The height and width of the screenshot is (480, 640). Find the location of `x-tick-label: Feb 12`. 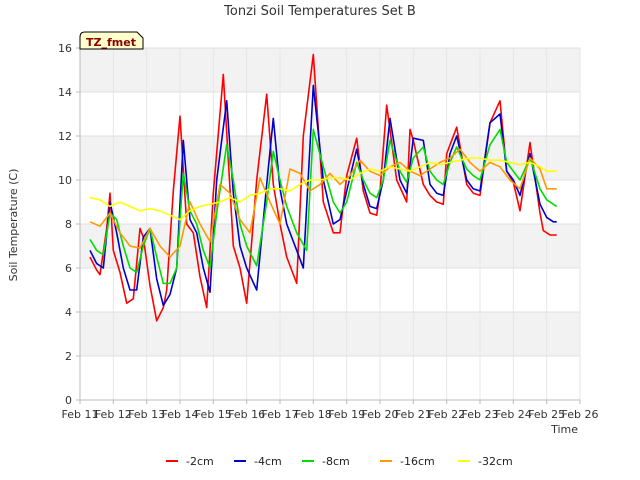

x-tick-label: Feb 12 is located at coordinates (113, 414).